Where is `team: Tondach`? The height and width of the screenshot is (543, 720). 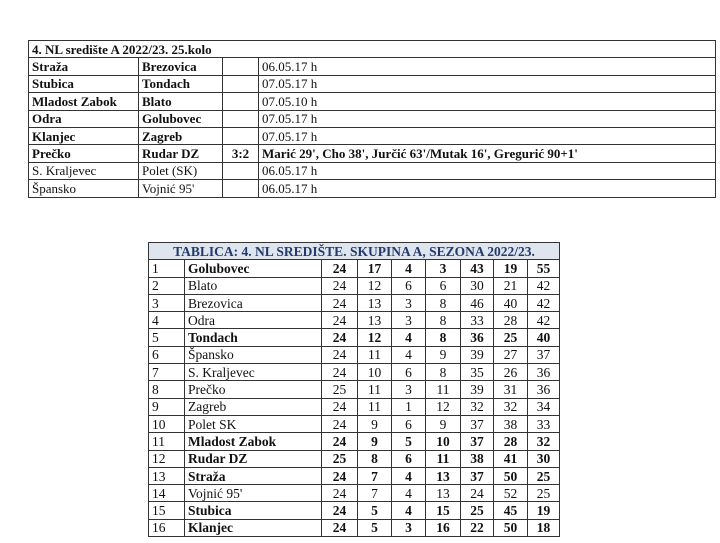 team: Tondach is located at coordinates (253, 337).